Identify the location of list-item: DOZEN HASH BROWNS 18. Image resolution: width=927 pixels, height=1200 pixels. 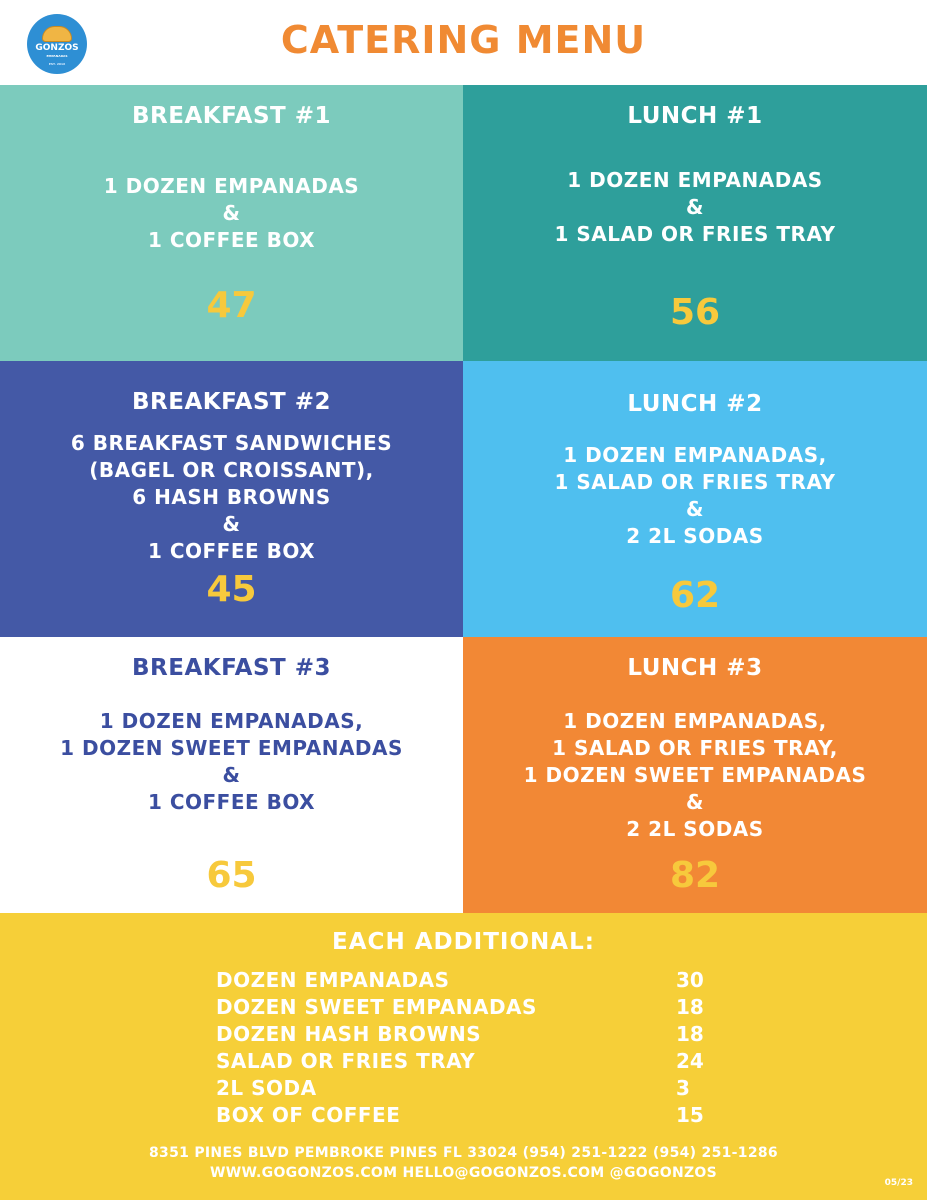
(476, 1035).